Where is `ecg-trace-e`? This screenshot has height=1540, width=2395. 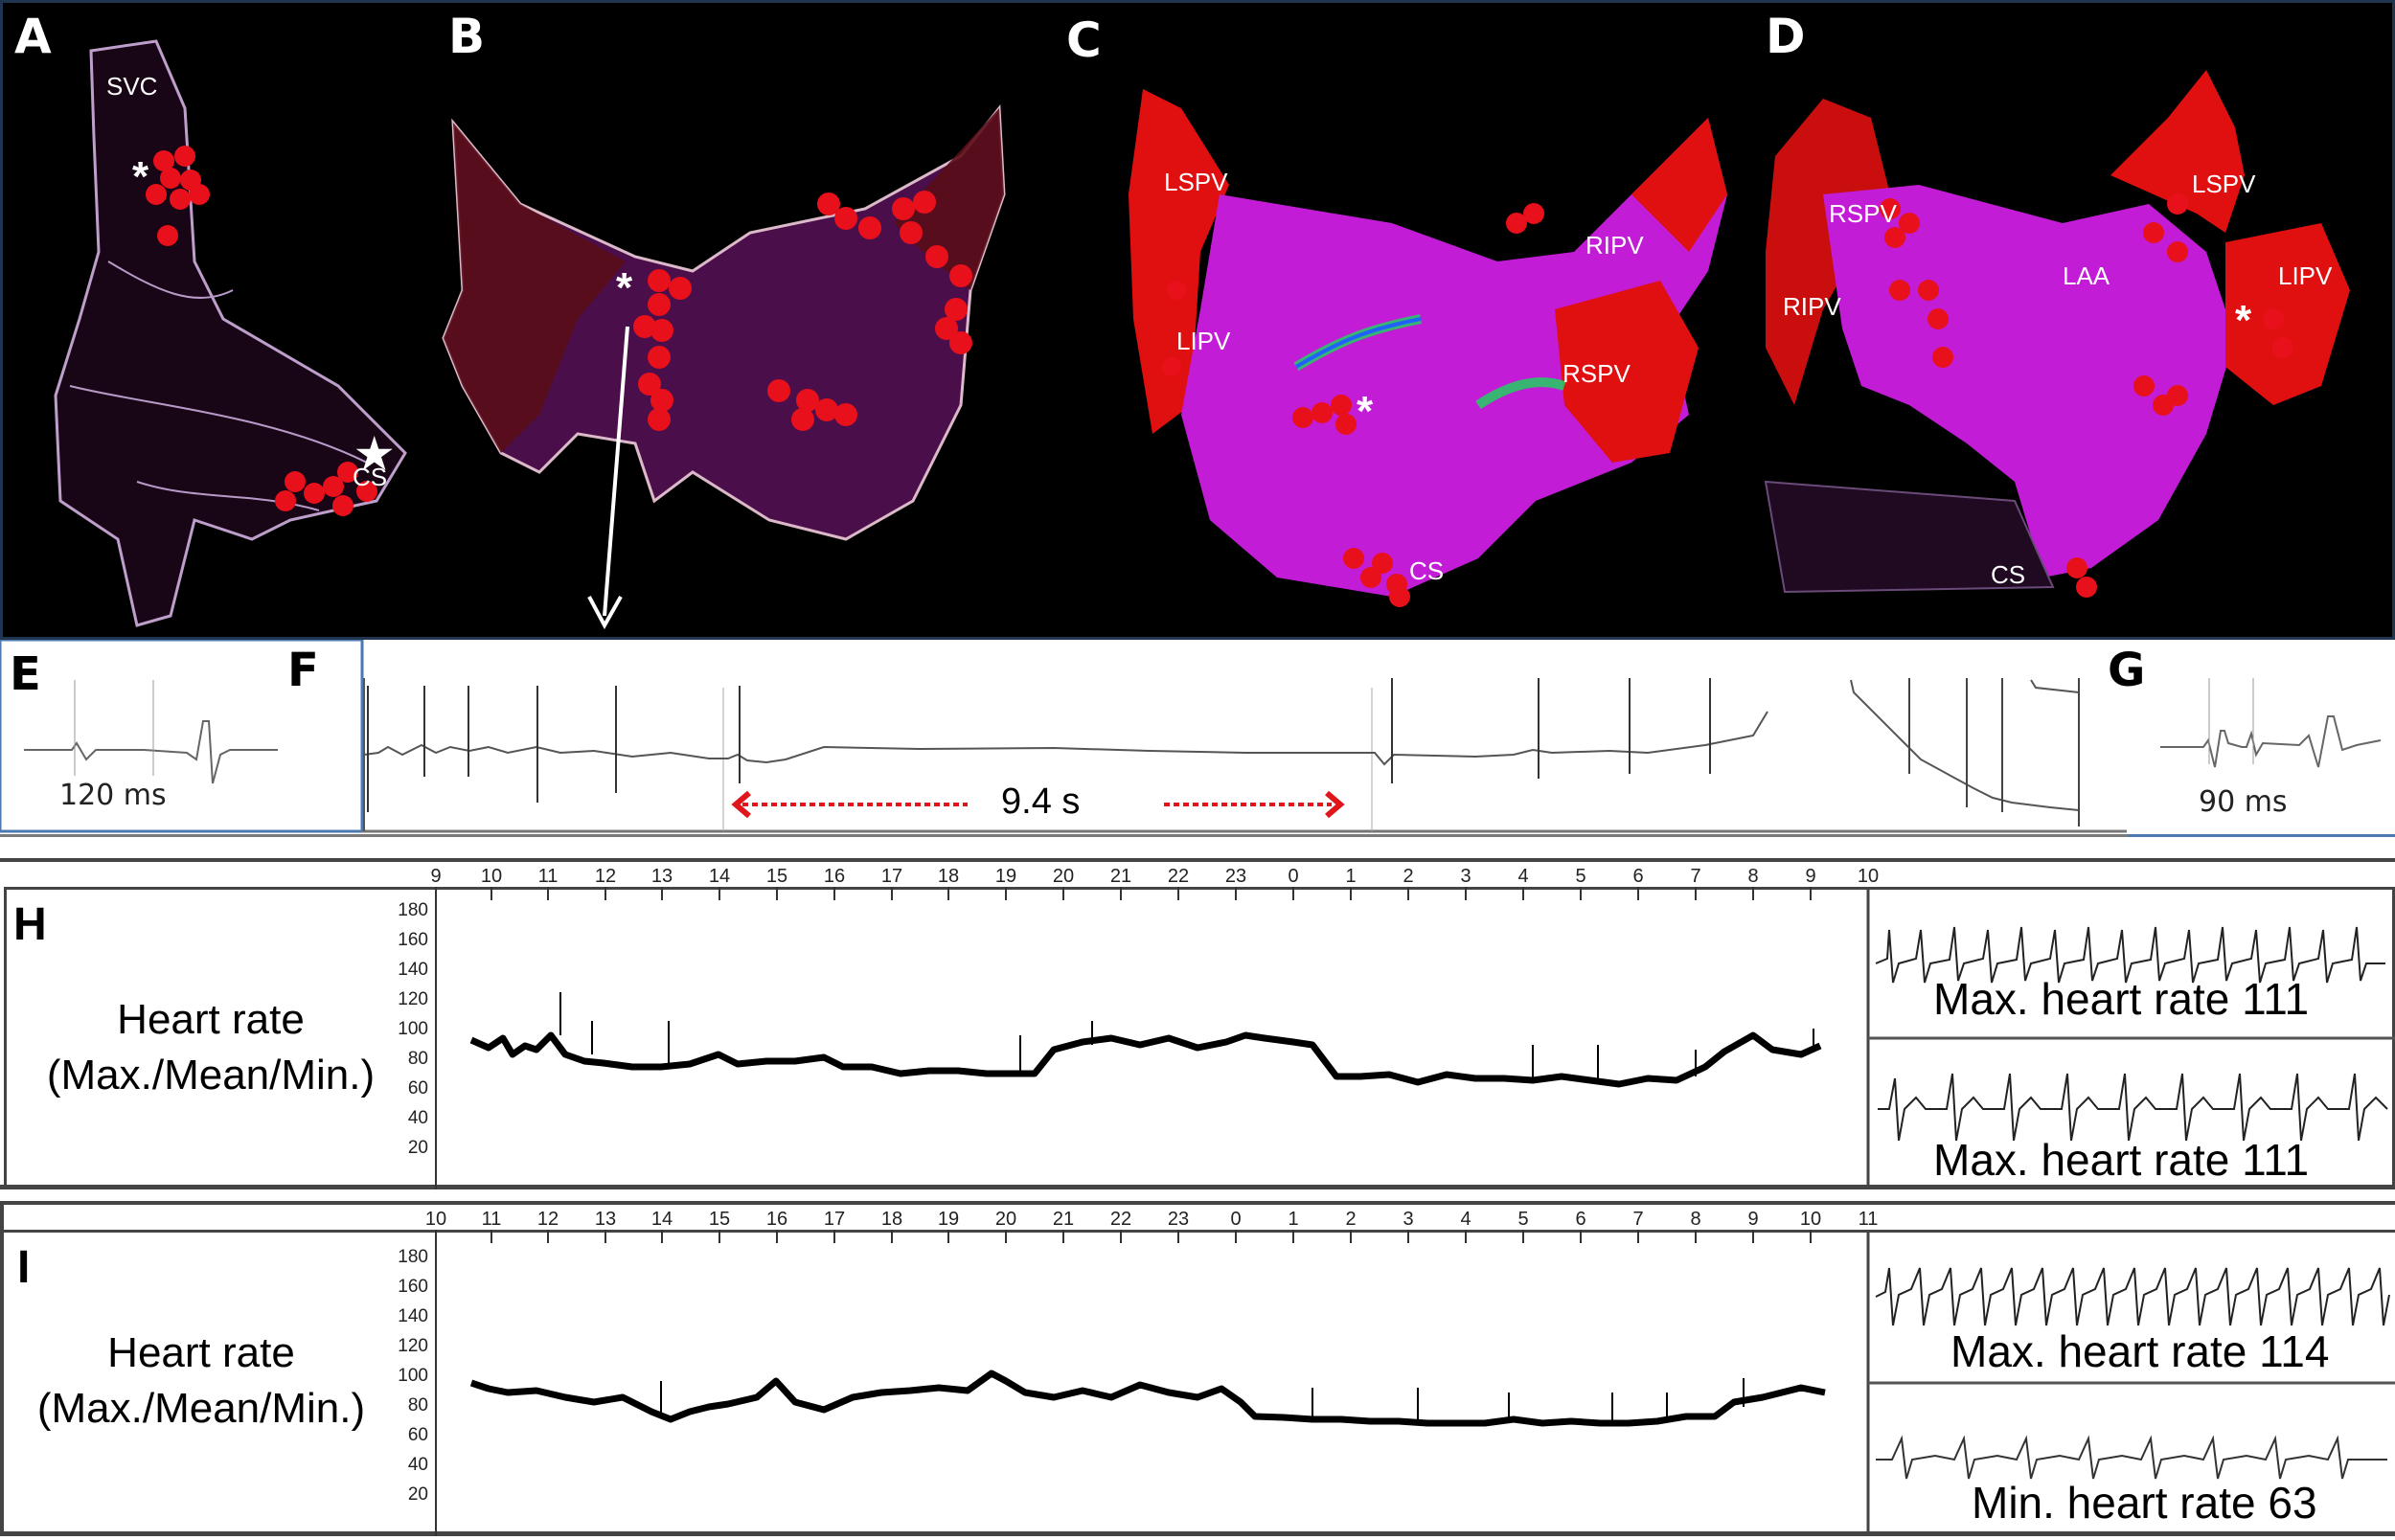 ecg-trace-e is located at coordinates (151, 752).